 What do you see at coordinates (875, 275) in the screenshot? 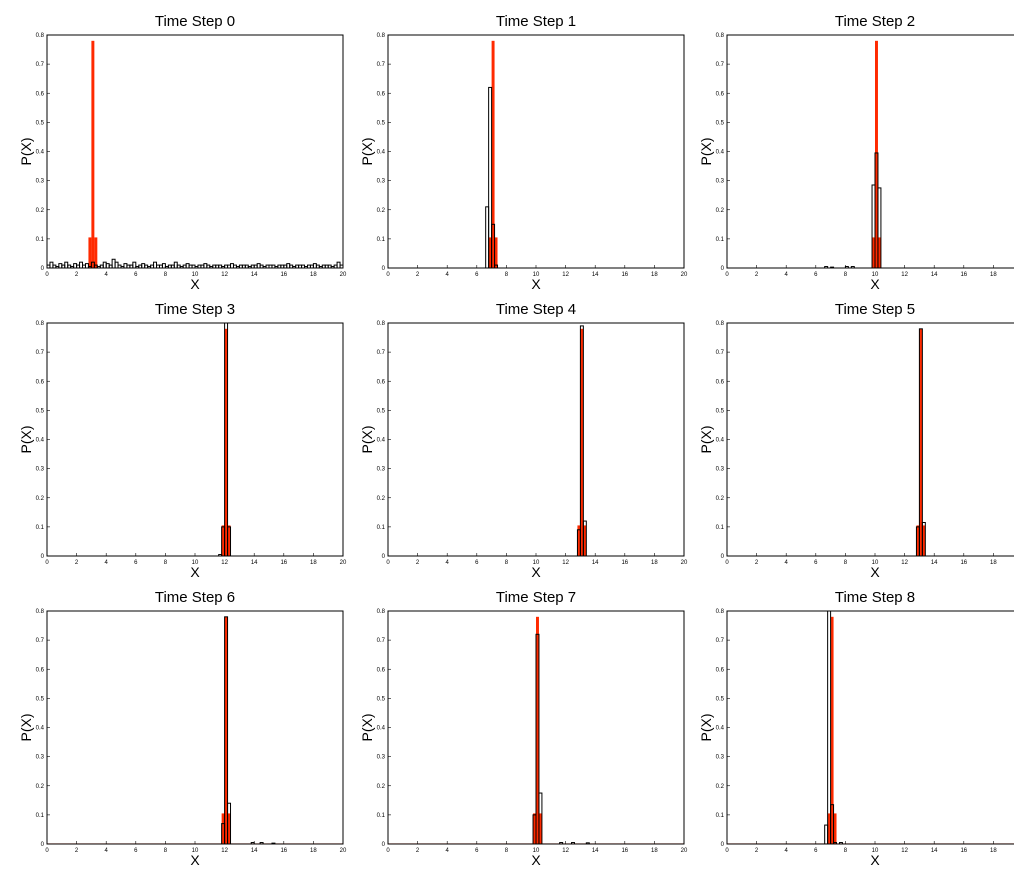
I see `x-tick-label: 10` at bounding box center [875, 275].